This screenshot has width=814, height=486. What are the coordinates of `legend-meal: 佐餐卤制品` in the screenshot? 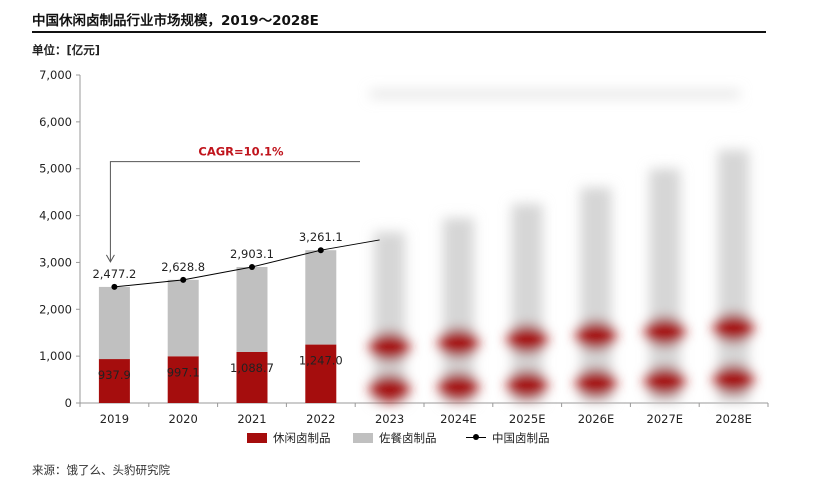 It's located at (395, 438).